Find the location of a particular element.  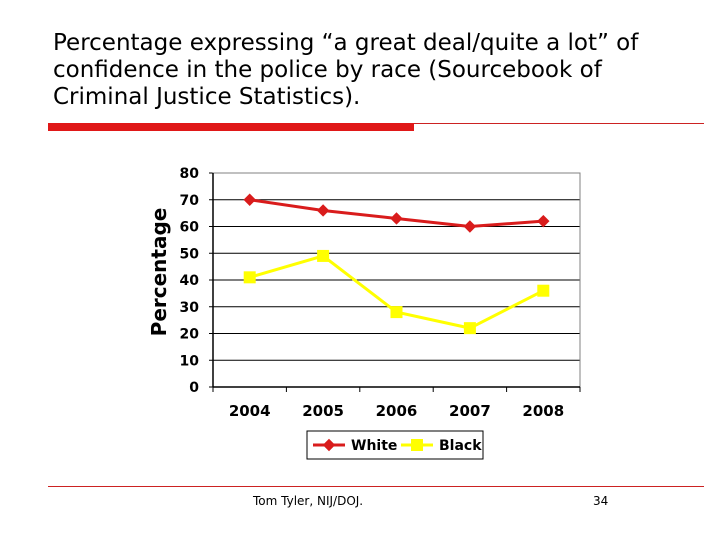

y-tick-label: 80 is located at coordinates (190, 174).